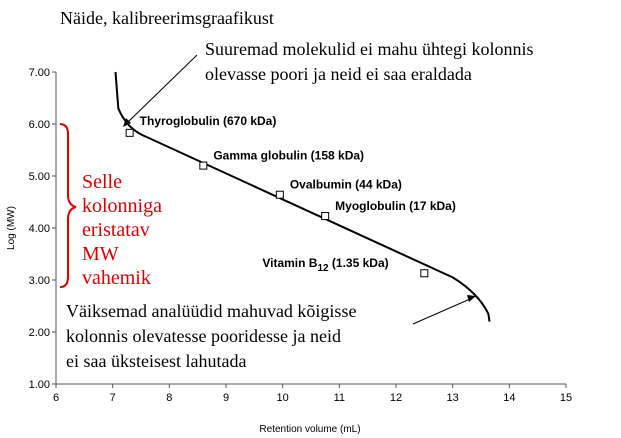 The height and width of the screenshot is (438, 621). I want to click on x-tick-label: 15, so click(566, 398).